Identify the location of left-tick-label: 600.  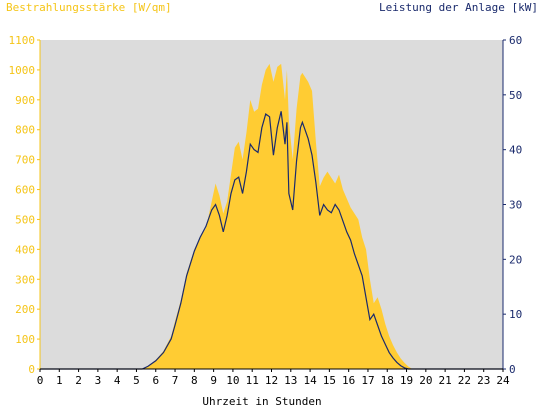
(25, 190).